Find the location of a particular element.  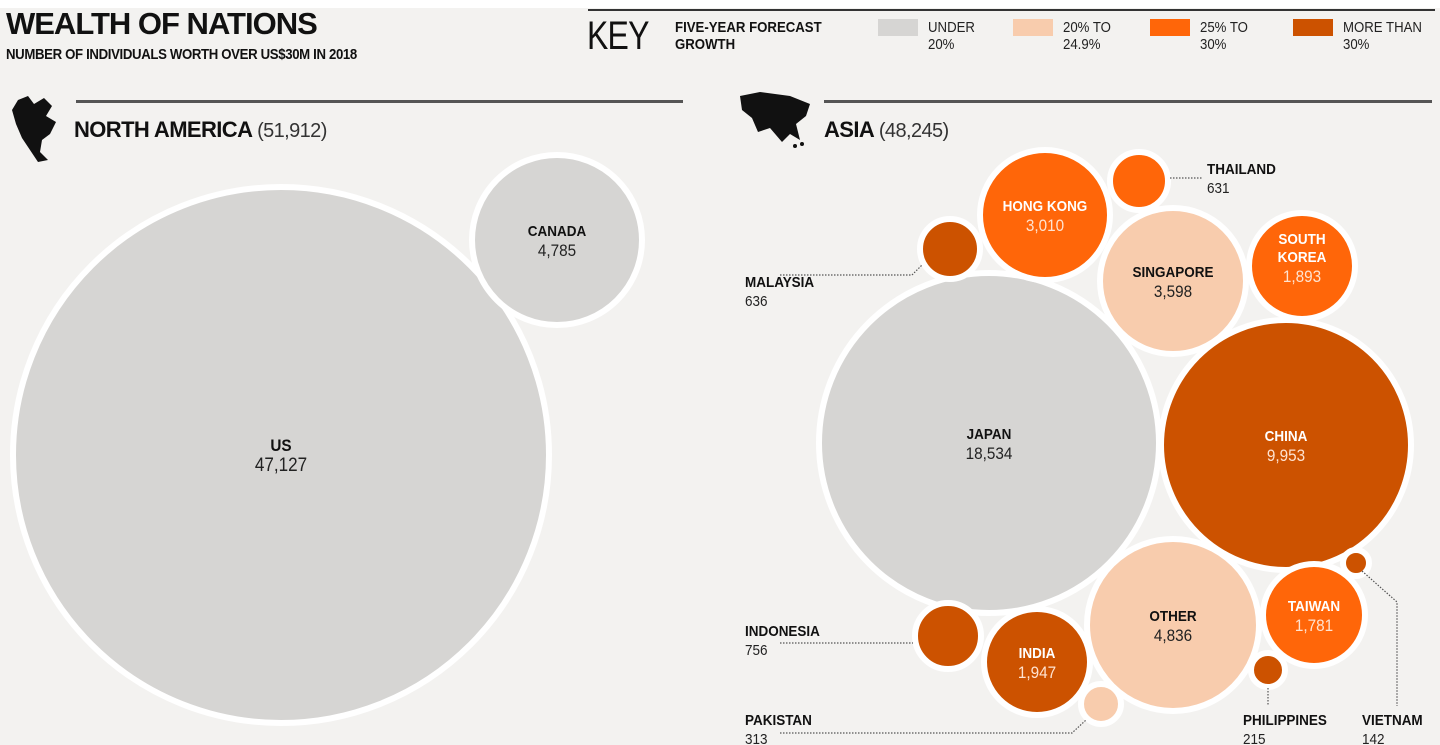

bubble-name: US is located at coordinates (280, 445).